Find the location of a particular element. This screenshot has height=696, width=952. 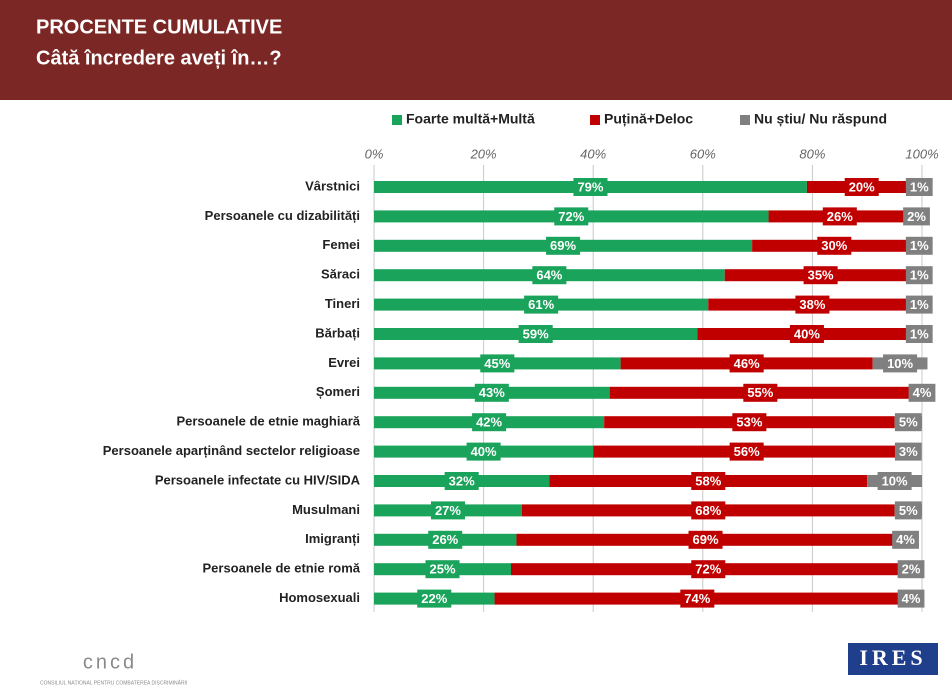

value-label: 3% is located at coordinates (908, 451).